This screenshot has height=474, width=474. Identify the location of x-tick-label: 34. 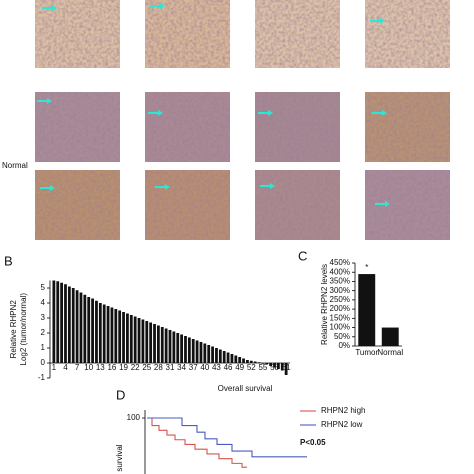
(181, 367).